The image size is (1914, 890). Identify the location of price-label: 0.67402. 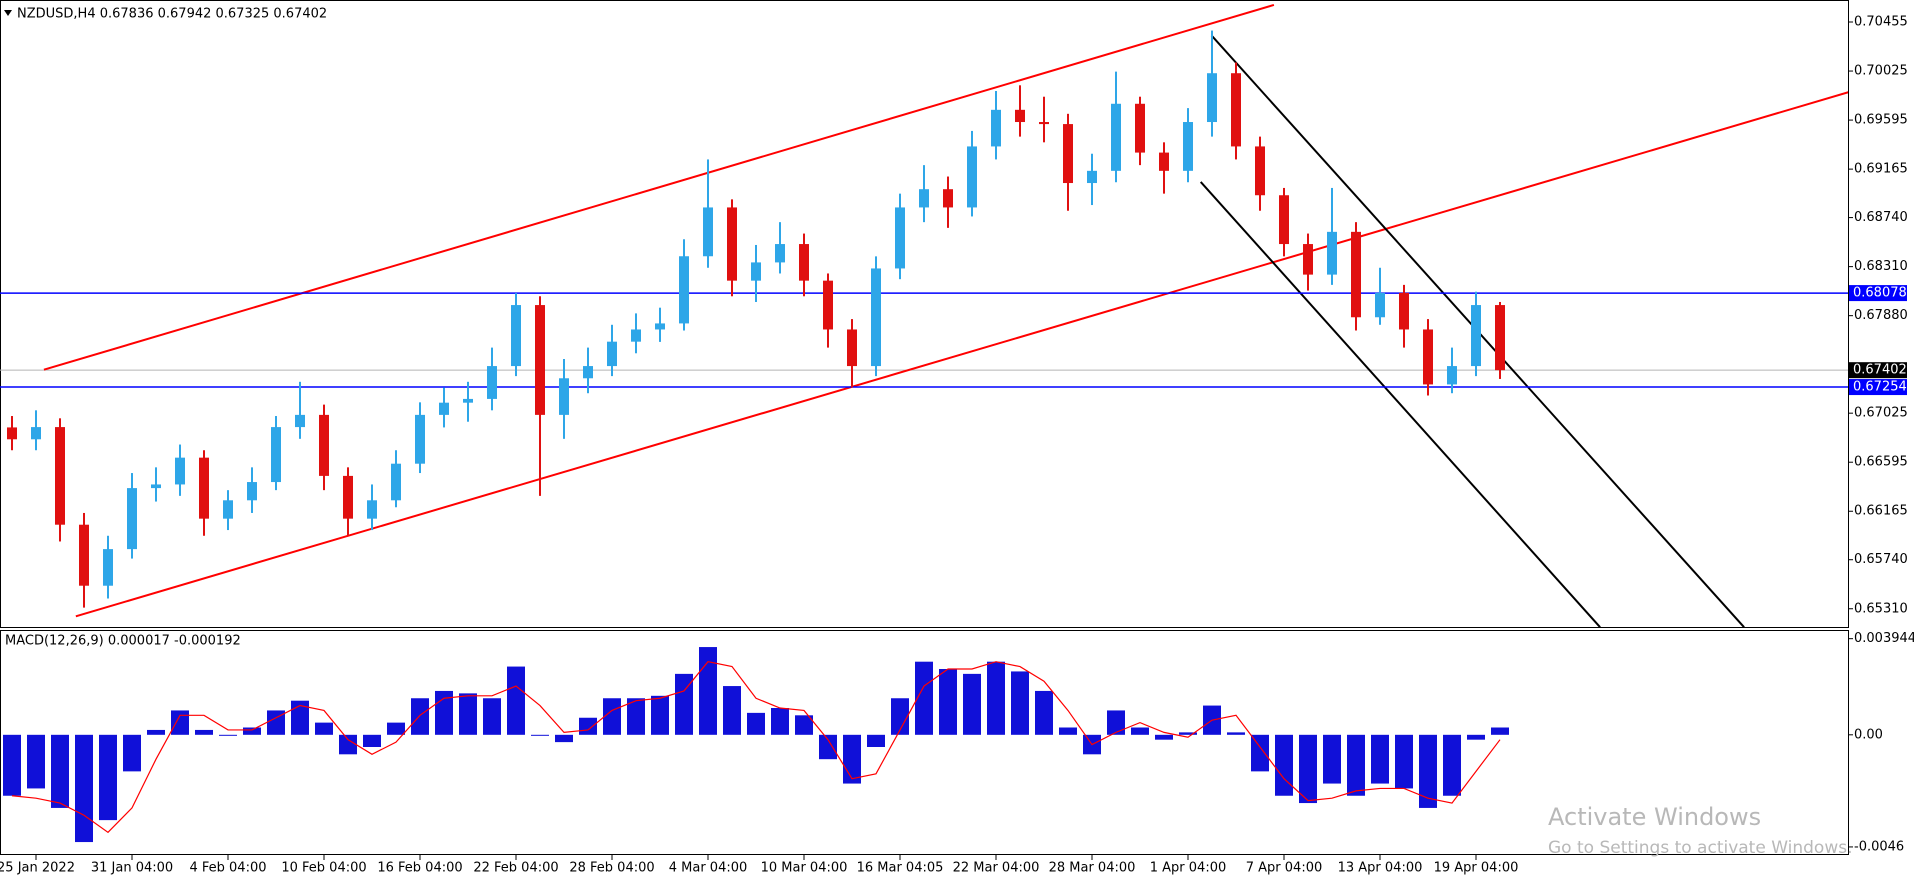
(1880, 370).